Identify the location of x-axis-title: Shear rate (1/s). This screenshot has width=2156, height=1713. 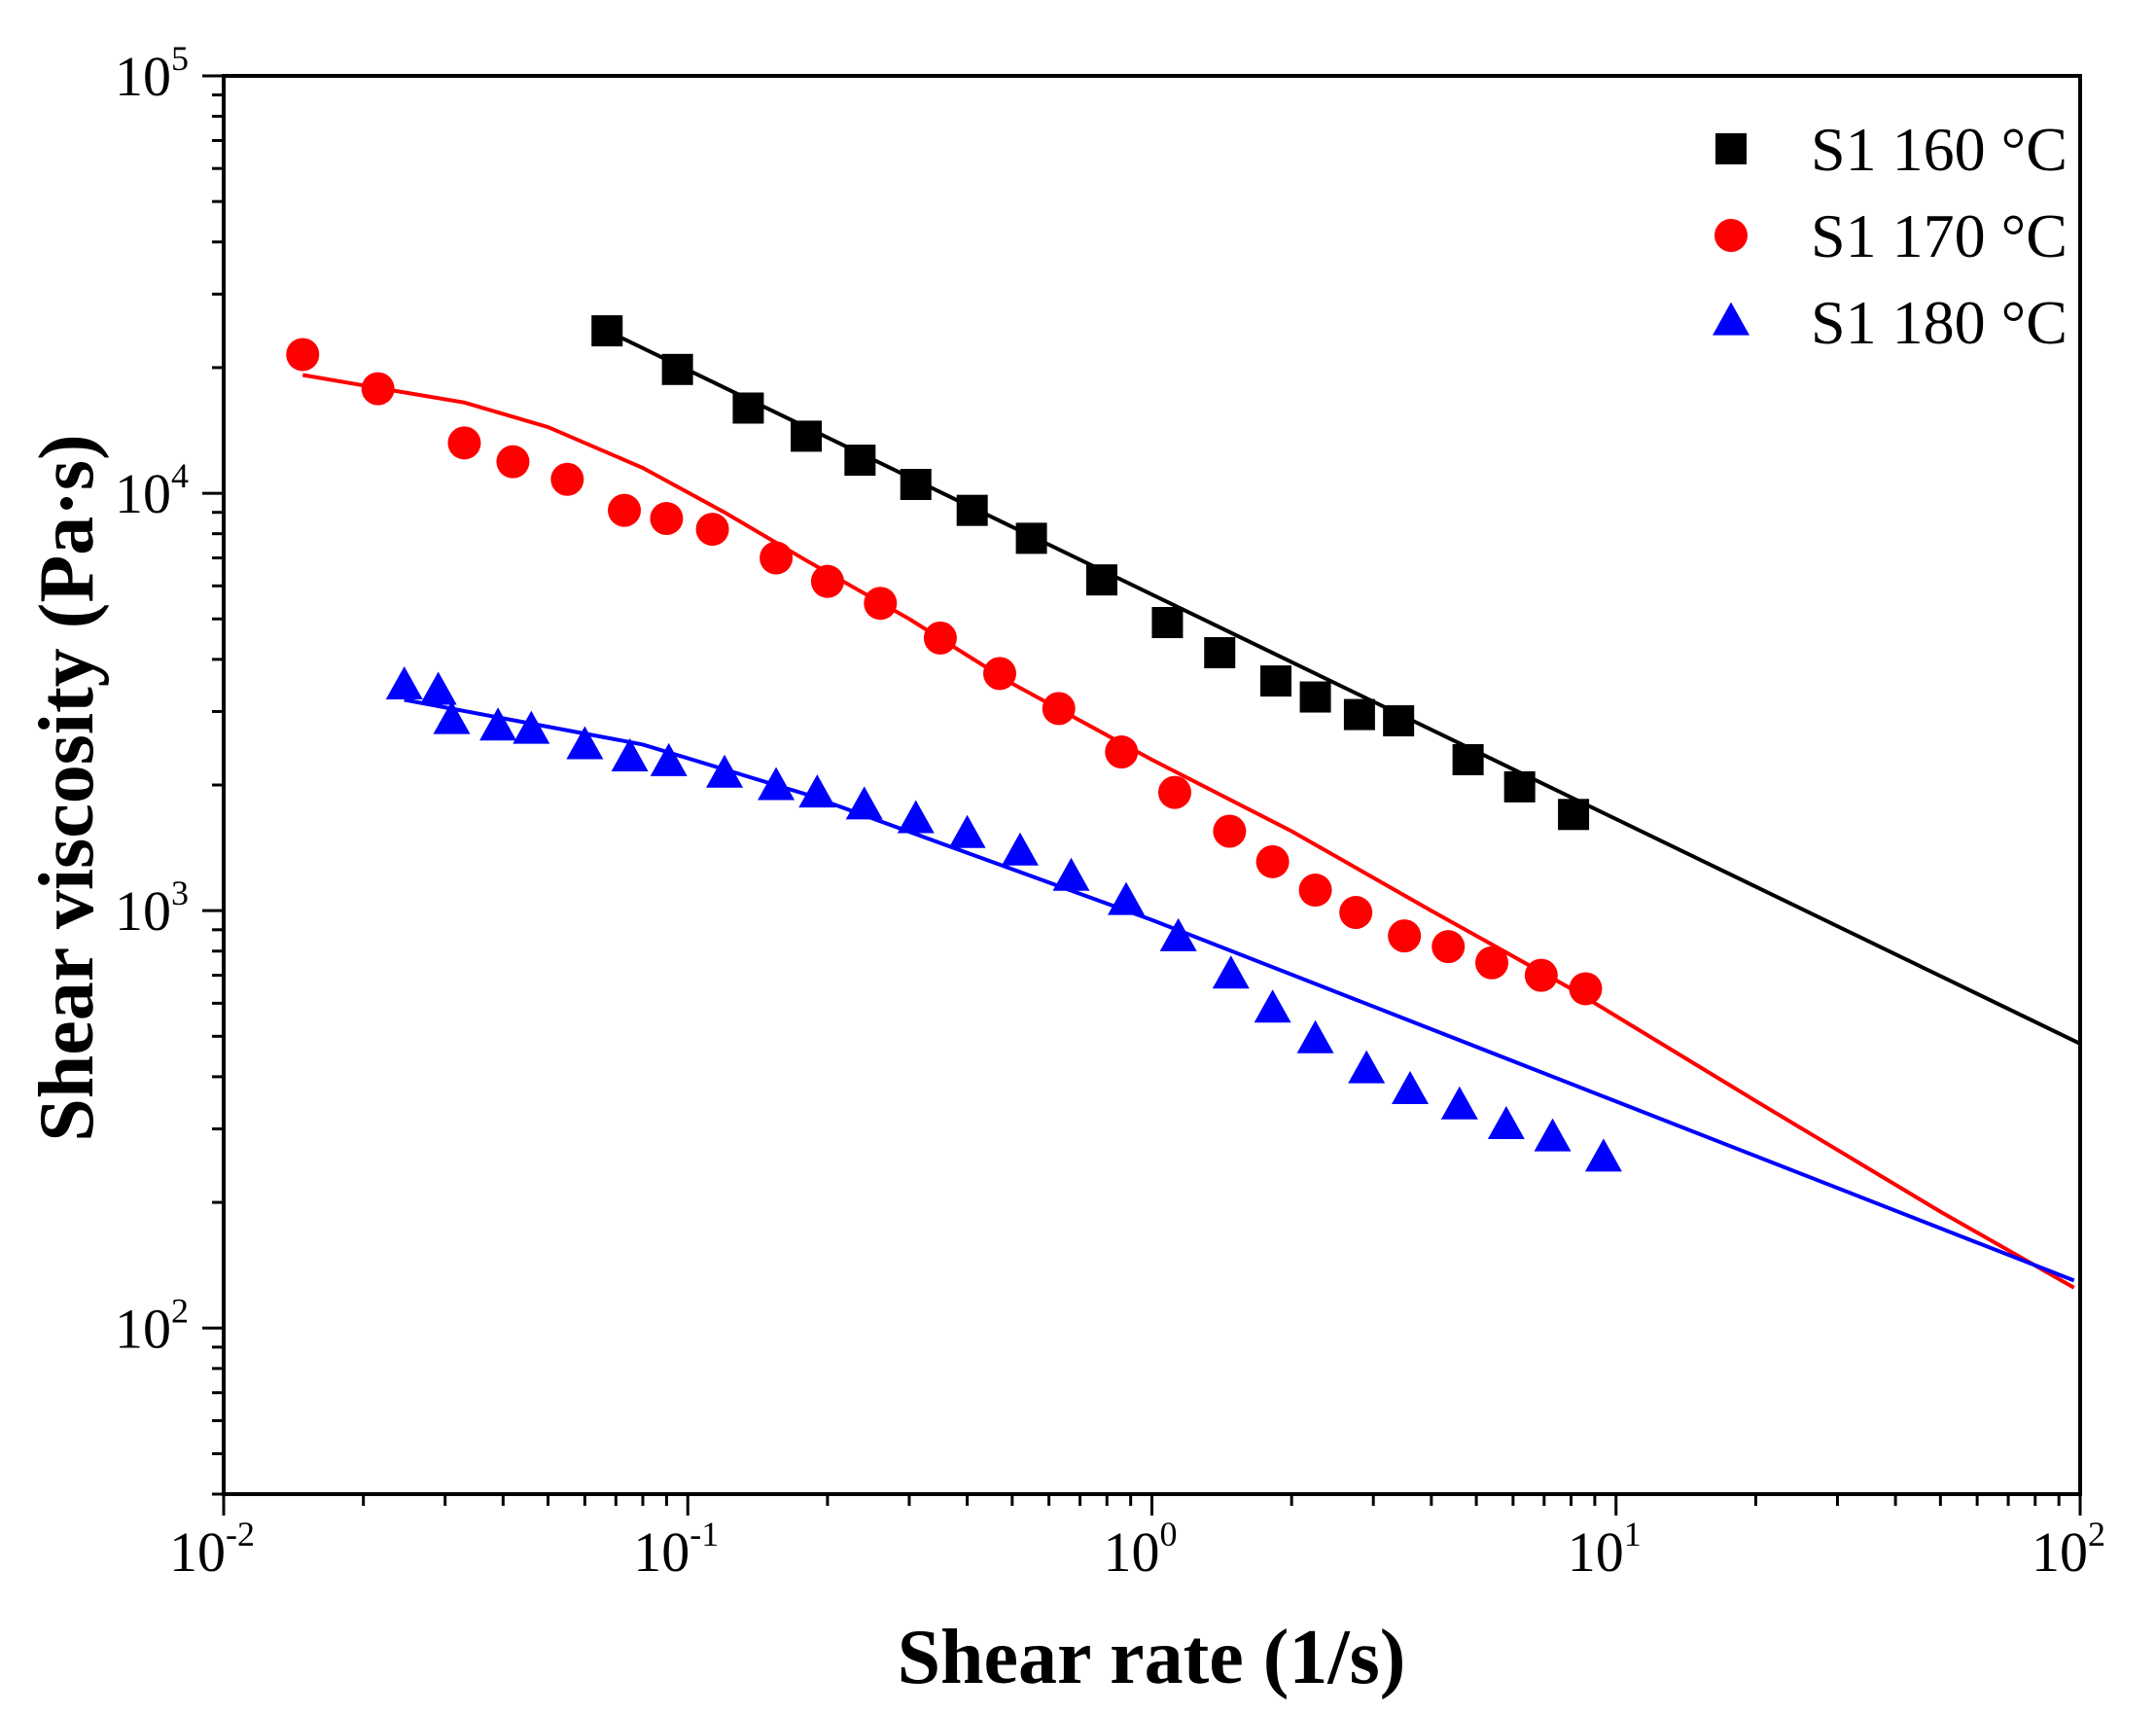
(1152, 1657).